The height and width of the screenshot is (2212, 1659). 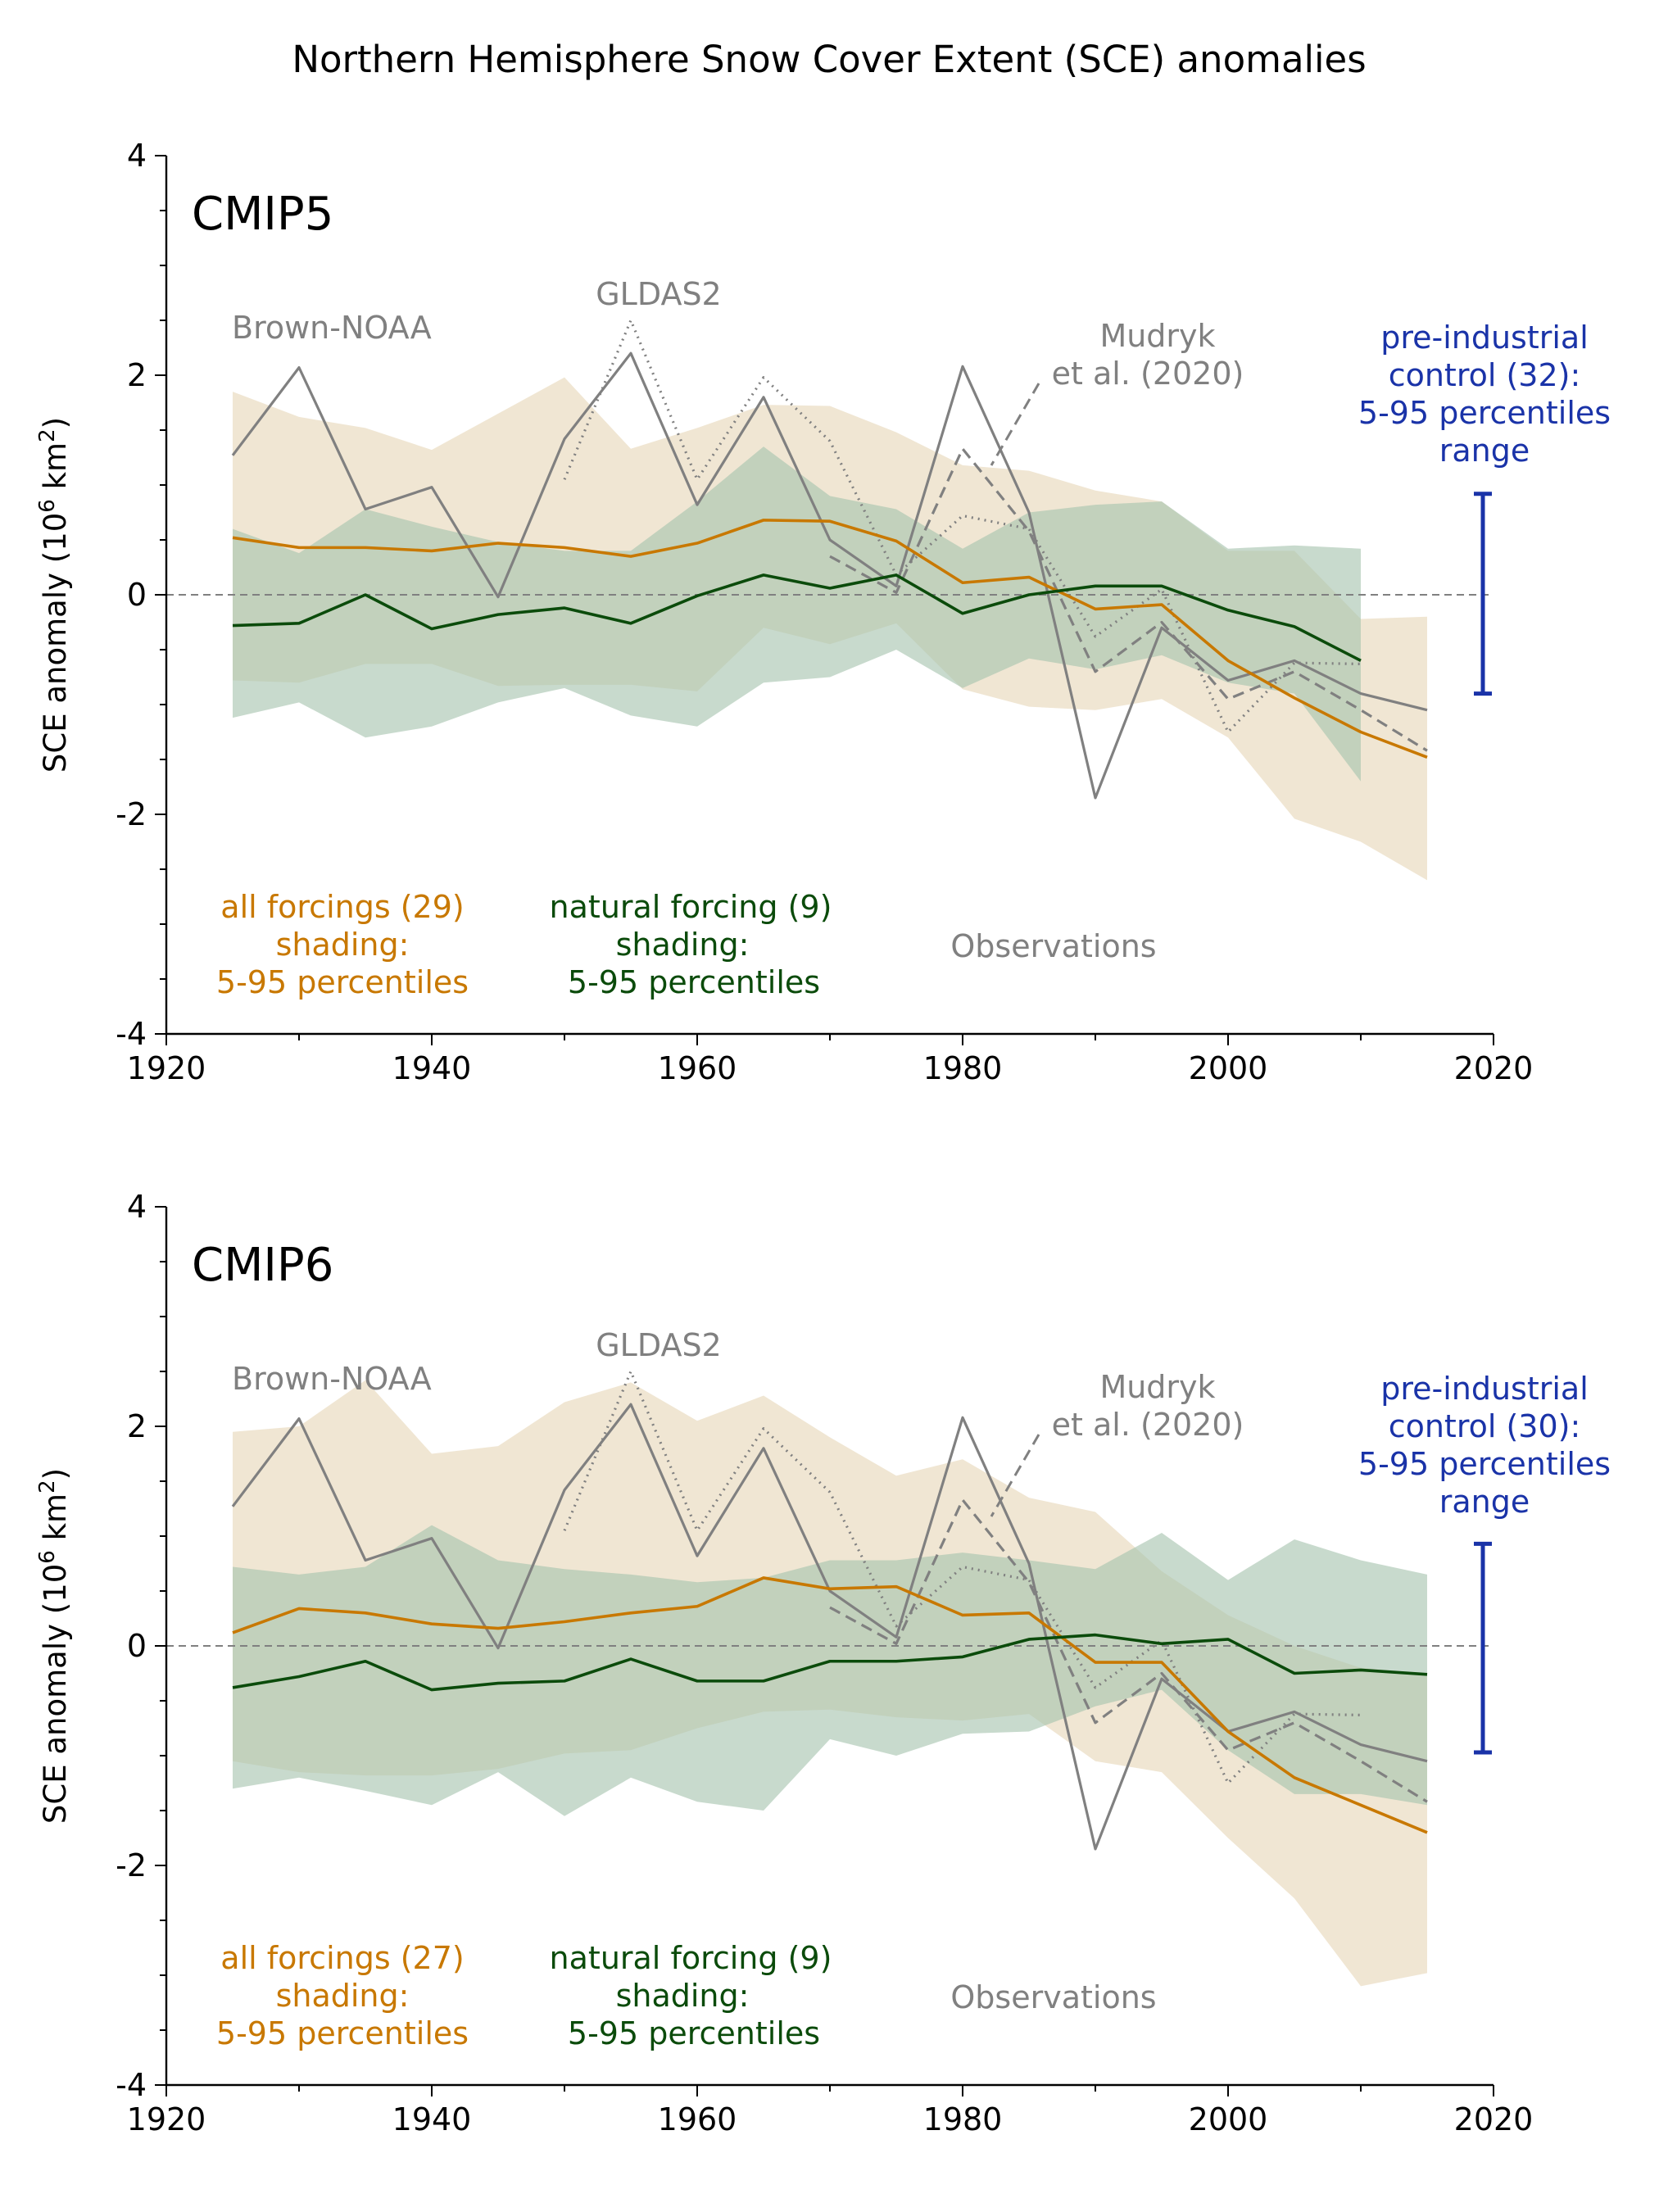 What do you see at coordinates (262, 214) in the screenshot?
I see `panel-label: CMIP5` at bounding box center [262, 214].